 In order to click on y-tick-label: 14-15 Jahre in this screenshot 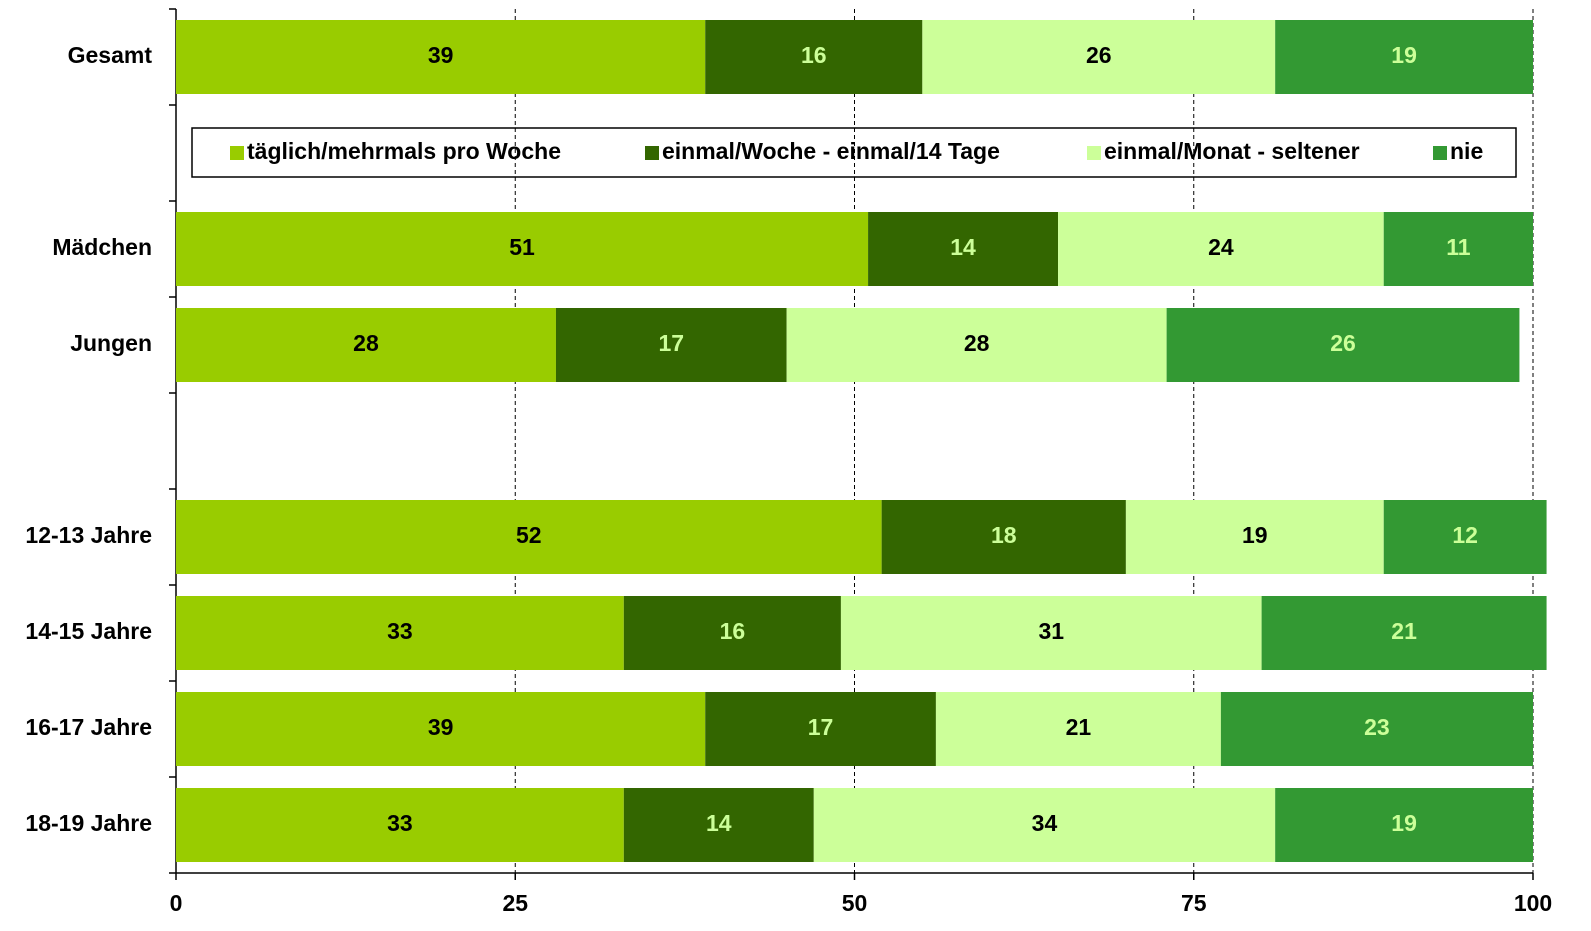, I will do `click(88, 631)`.